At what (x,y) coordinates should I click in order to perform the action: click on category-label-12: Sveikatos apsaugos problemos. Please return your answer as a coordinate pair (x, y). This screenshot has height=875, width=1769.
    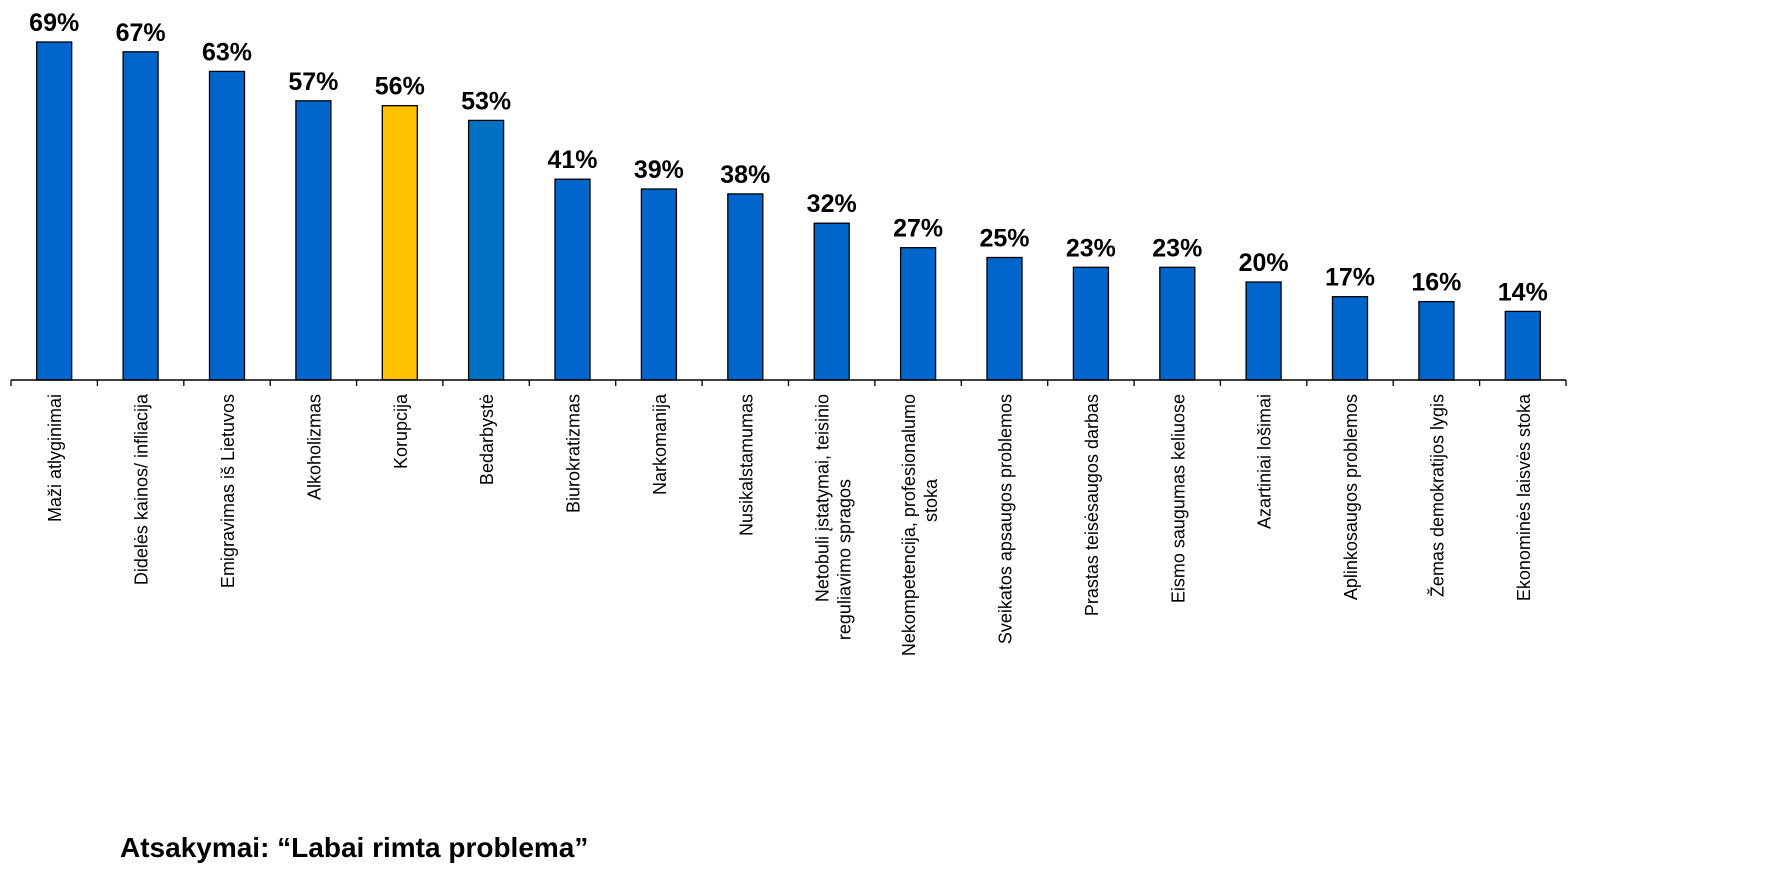
    Looking at the image, I should click on (1006, 519).